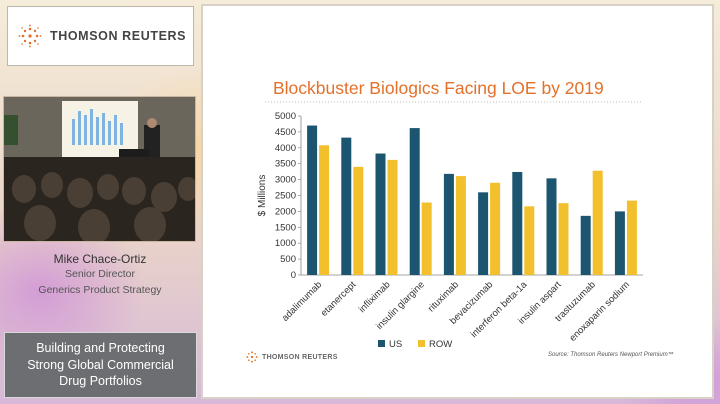 This screenshot has width=720, height=404. I want to click on session-title-line: Strong Global Commercial, so click(100, 364).